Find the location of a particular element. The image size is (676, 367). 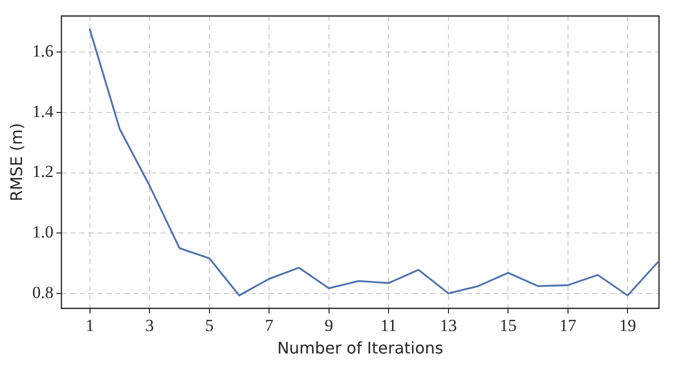

y-tick-label: 1.2 is located at coordinates (43, 172).